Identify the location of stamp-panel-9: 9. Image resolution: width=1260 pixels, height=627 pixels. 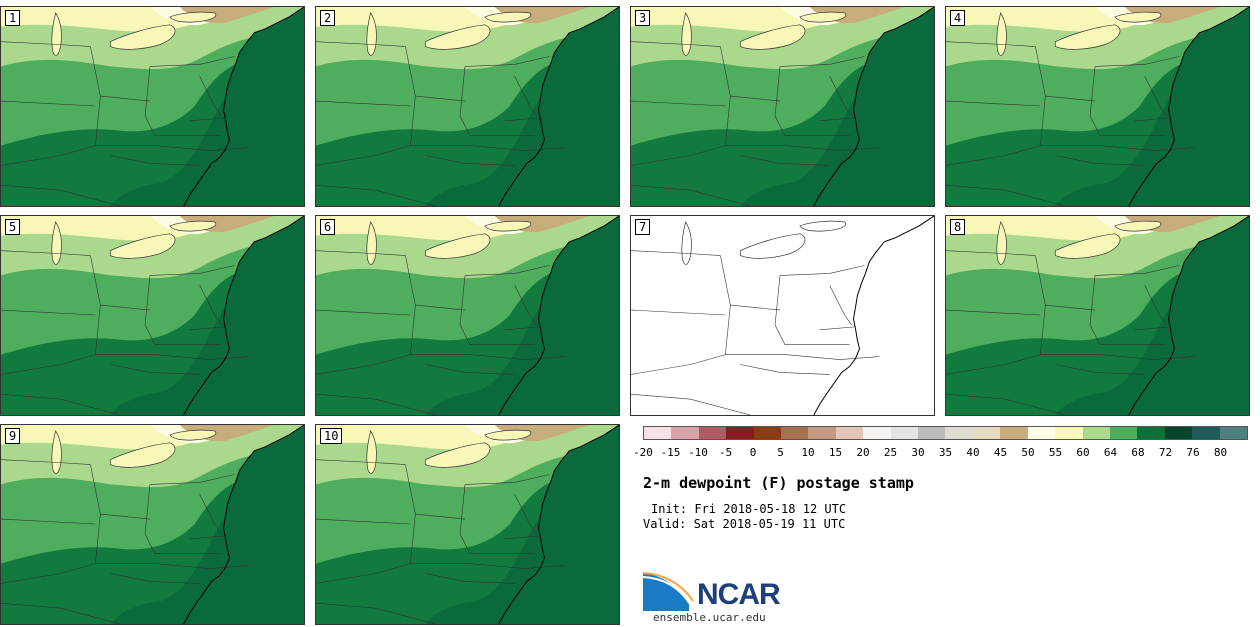
(152, 524).